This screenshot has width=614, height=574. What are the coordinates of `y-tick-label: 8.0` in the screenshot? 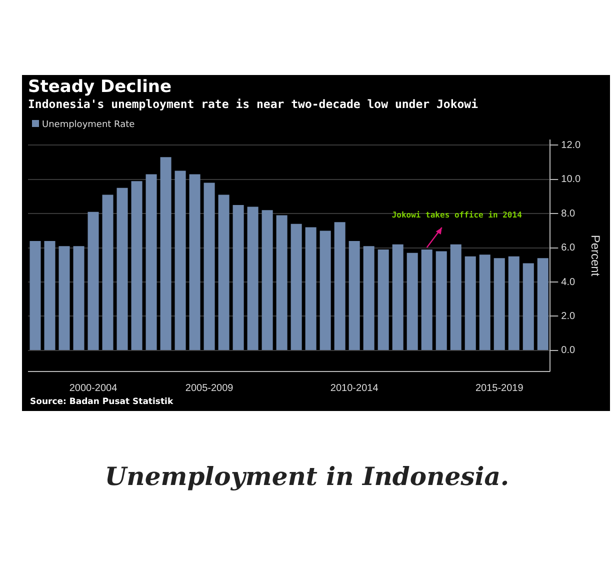 It's located at (568, 214).